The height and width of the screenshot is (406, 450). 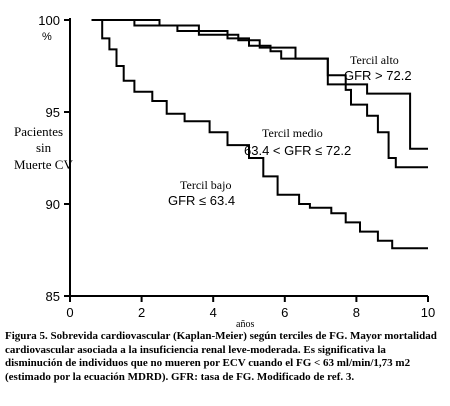 I want to click on series-annotation-mid: 63.4 < GFR ≤ 72.2, so click(x=297, y=150).